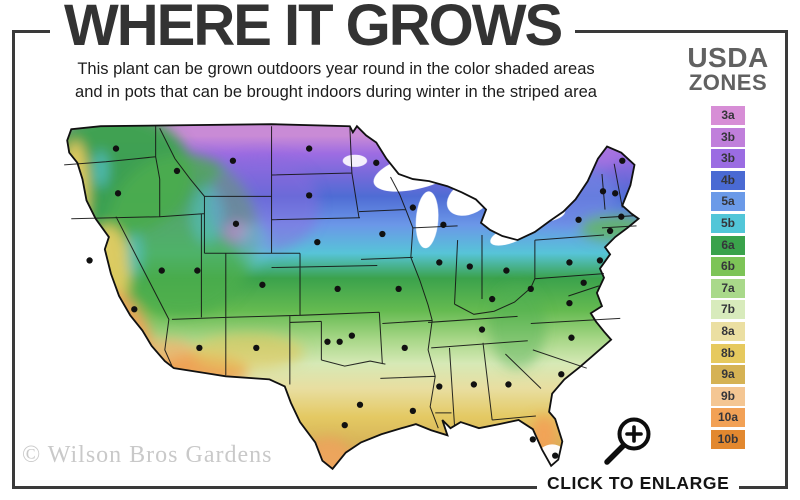 The height and width of the screenshot is (500, 800). Describe the element at coordinates (728, 202) in the screenshot. I see `zone-swatch-5a-4: 5a` at that location.